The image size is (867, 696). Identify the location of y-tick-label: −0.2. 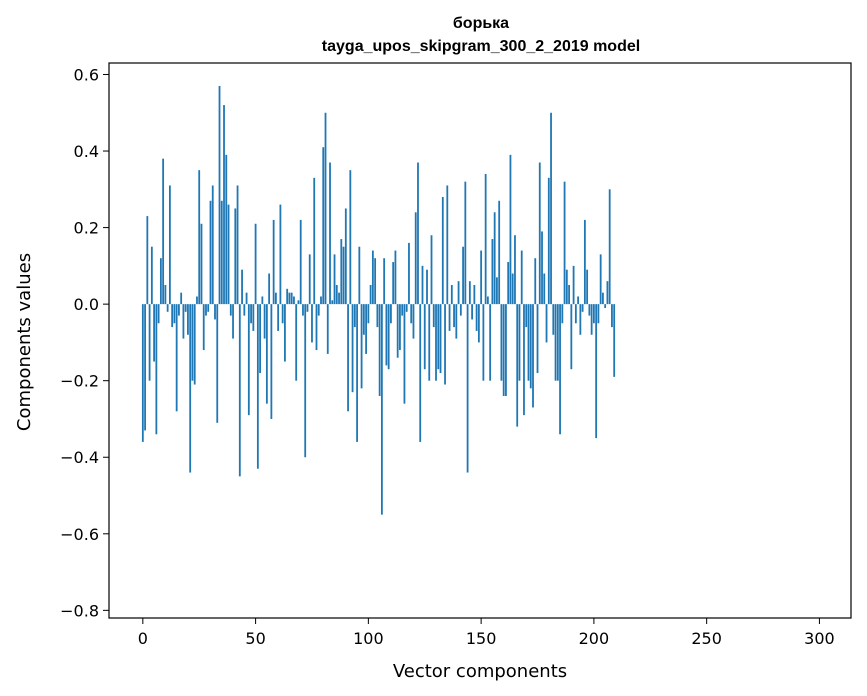
(79, 381).